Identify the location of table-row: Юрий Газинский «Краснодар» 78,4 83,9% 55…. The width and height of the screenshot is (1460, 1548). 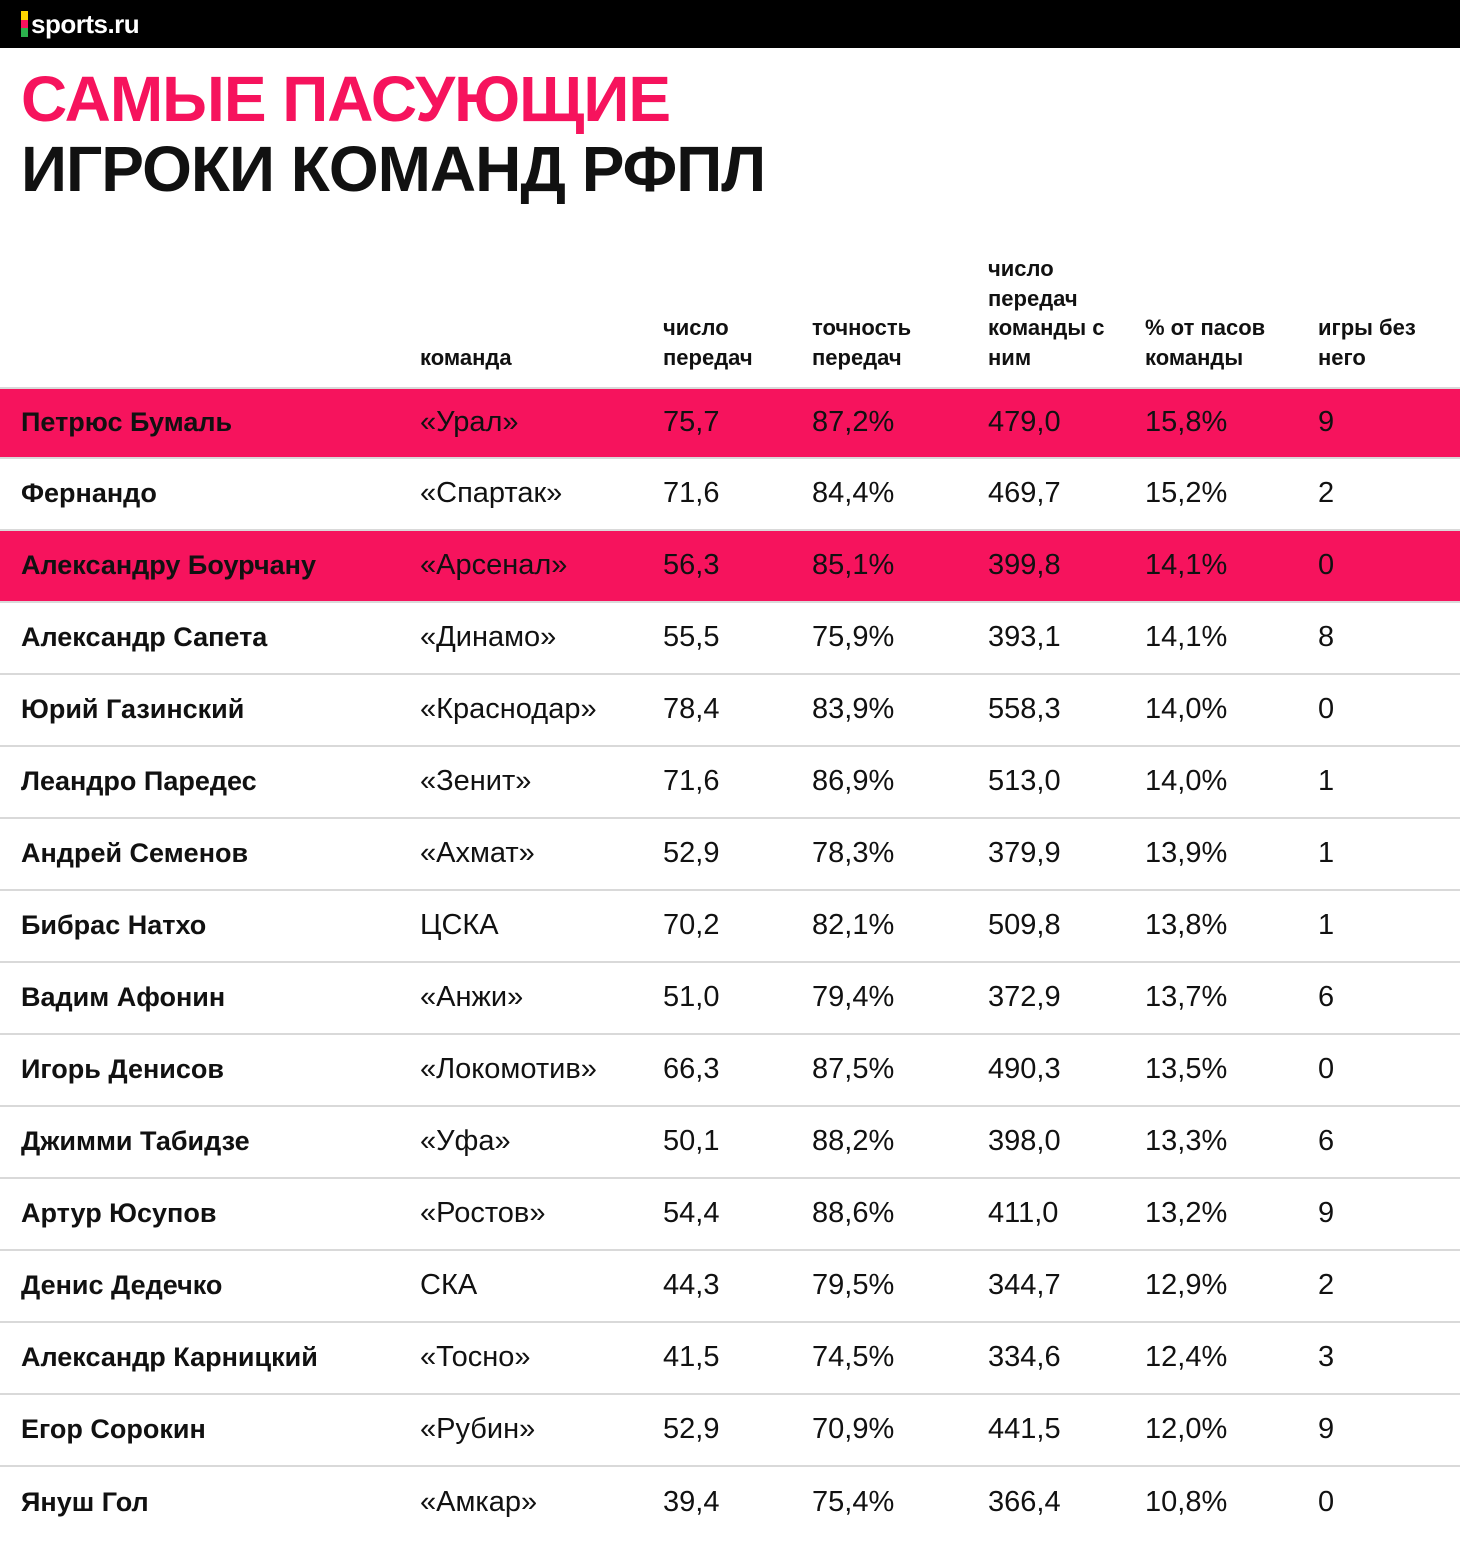
(730, 711).